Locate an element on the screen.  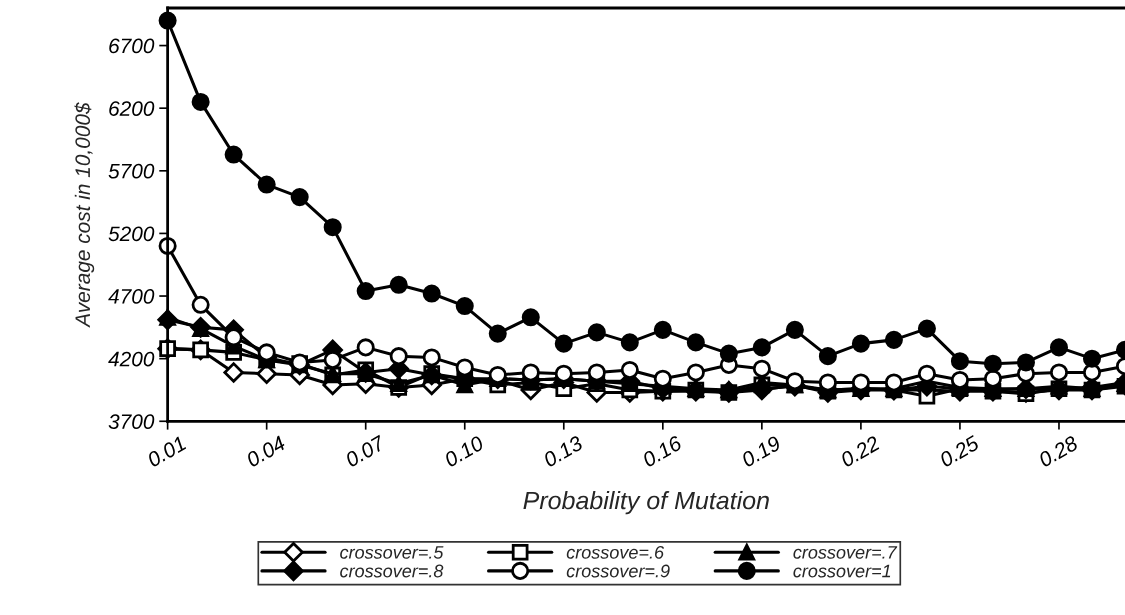
legend-label: crossover=.7 is located at coordinates (845, 552).